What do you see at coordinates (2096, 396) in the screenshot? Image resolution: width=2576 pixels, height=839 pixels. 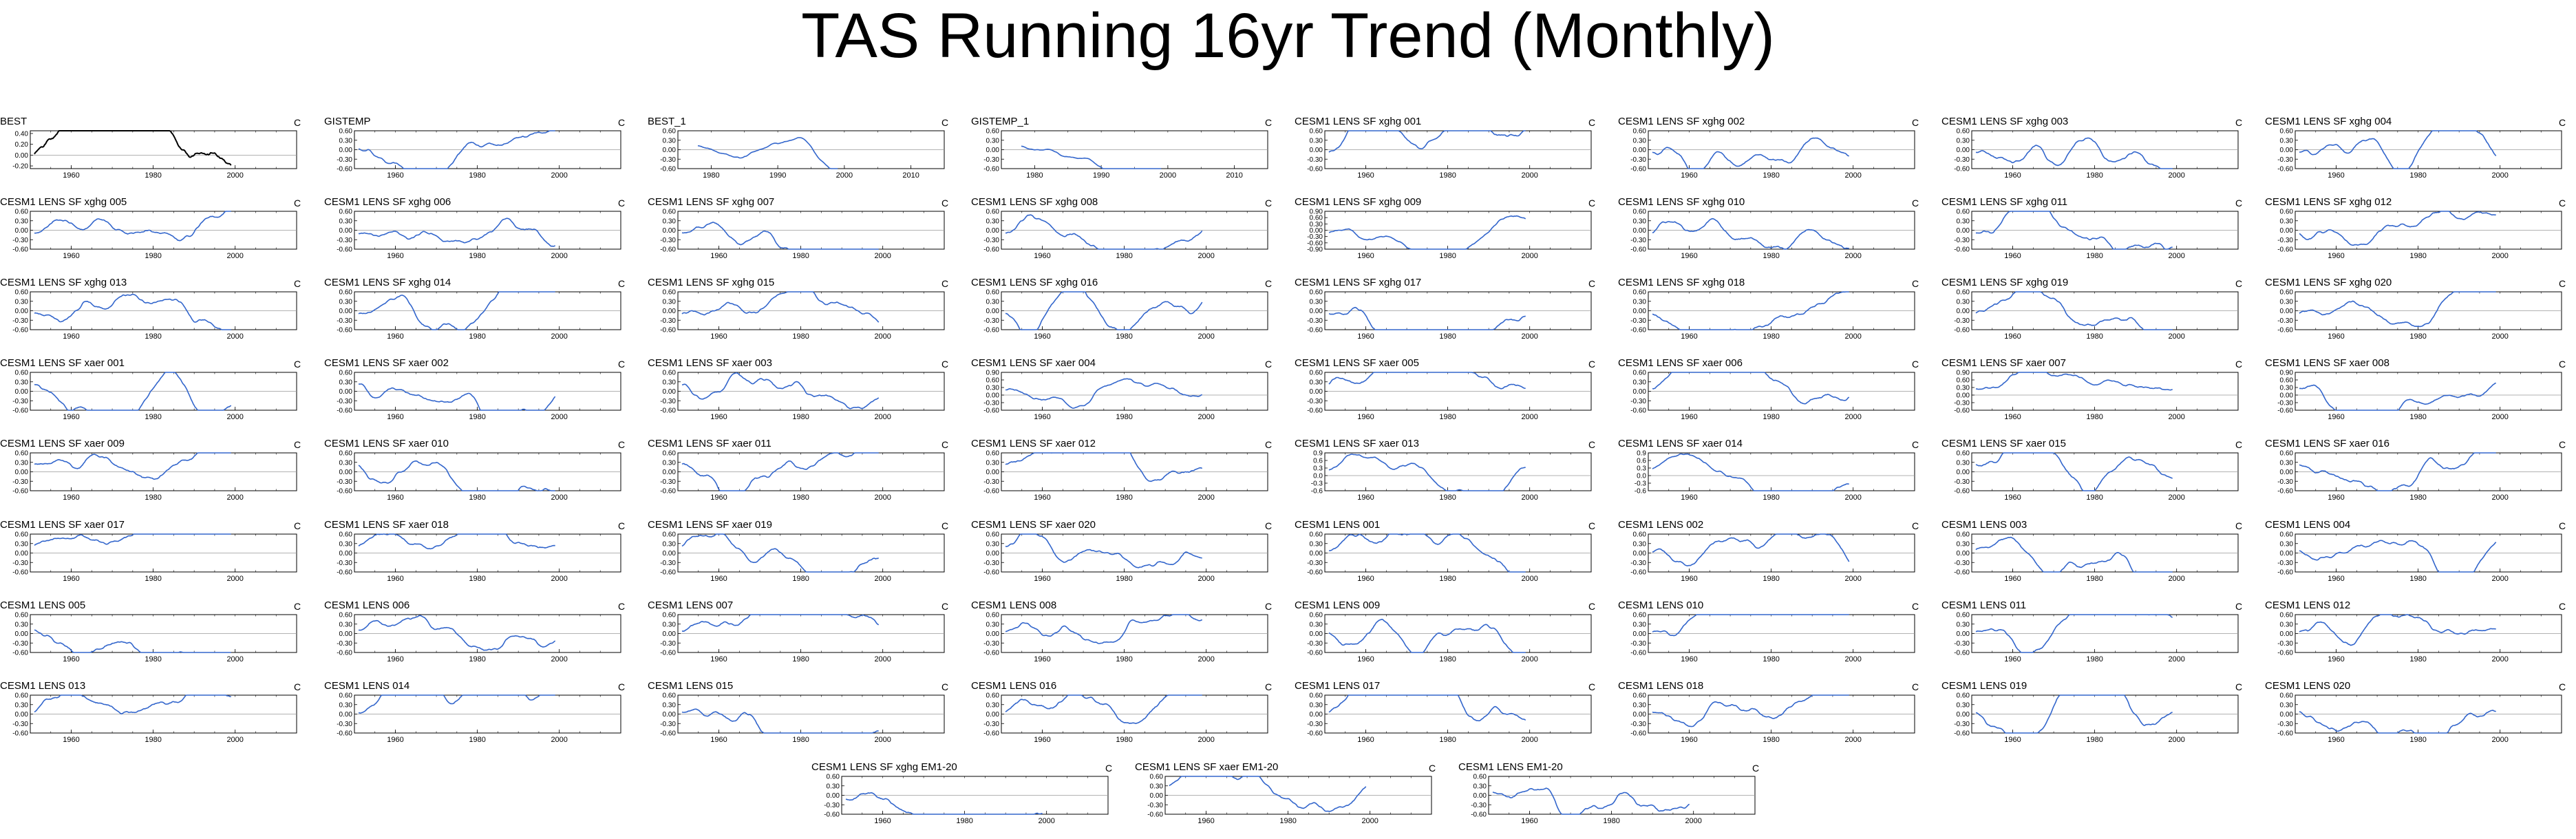 I see `panel-plot: 0.900.600.300.00-0.30-0.60 1960 1980 2000` at bounding box center [2096, 396].